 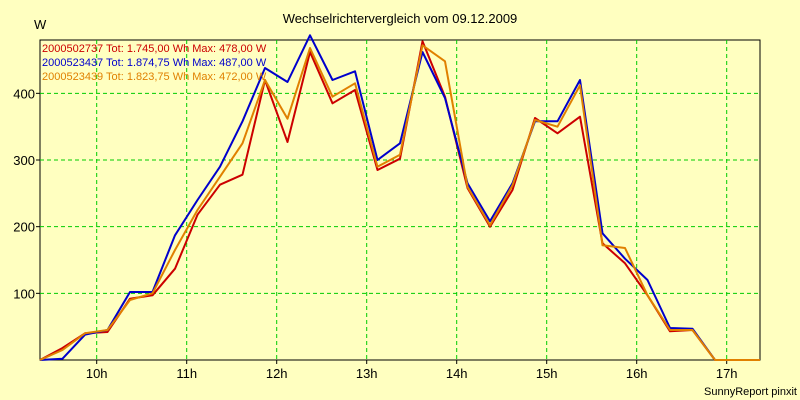 I want to click on y-tick-label: 200, so click(x=24, y=227).